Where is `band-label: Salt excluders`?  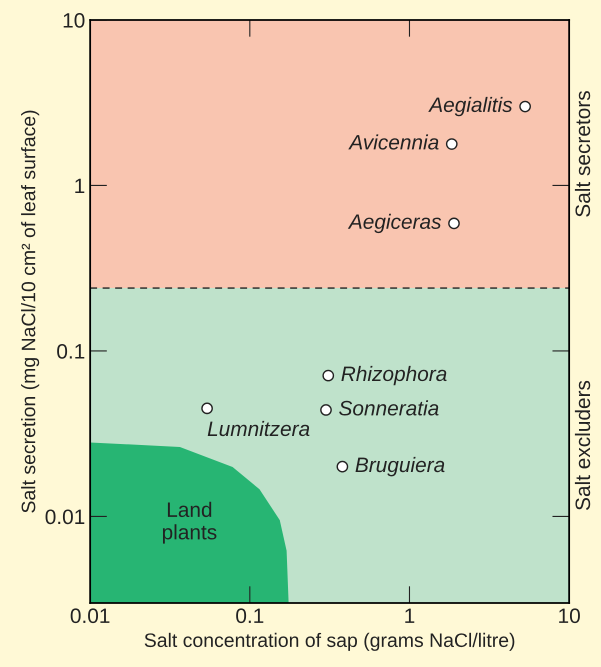
band-label: Salt excluders is located at coordinates (582, 445).